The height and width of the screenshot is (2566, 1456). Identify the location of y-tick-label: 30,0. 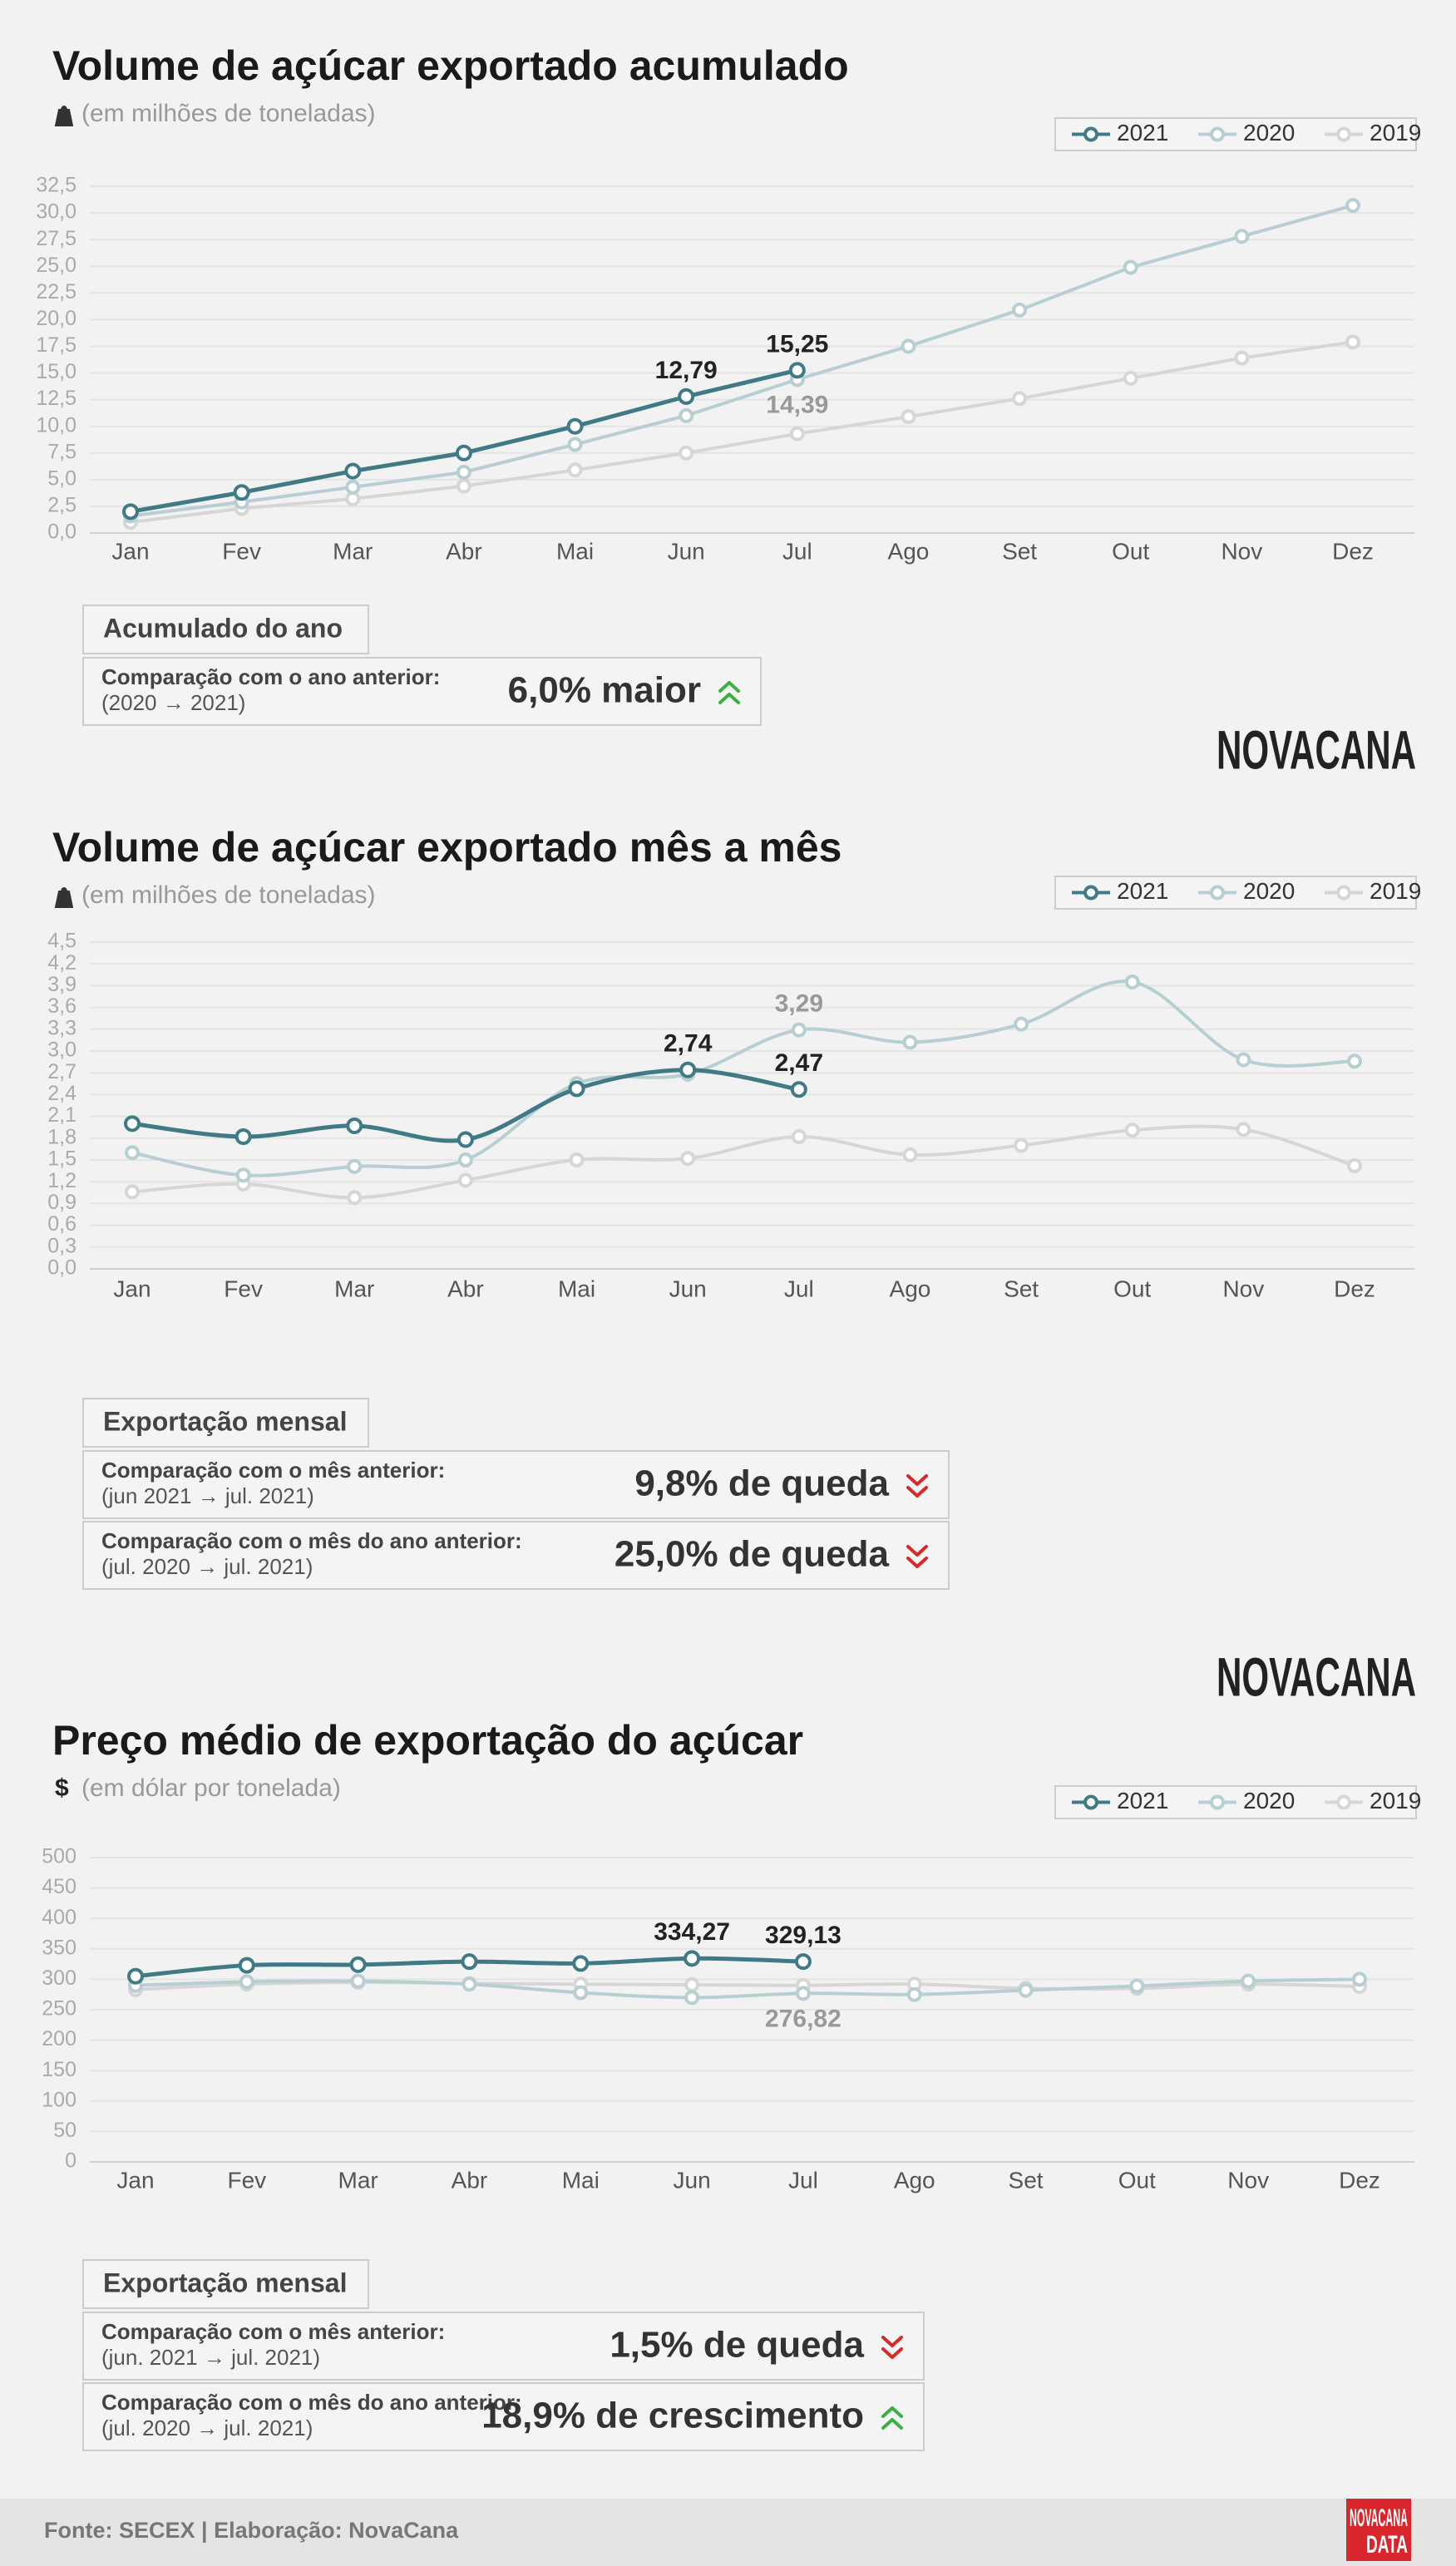
(56, 212).